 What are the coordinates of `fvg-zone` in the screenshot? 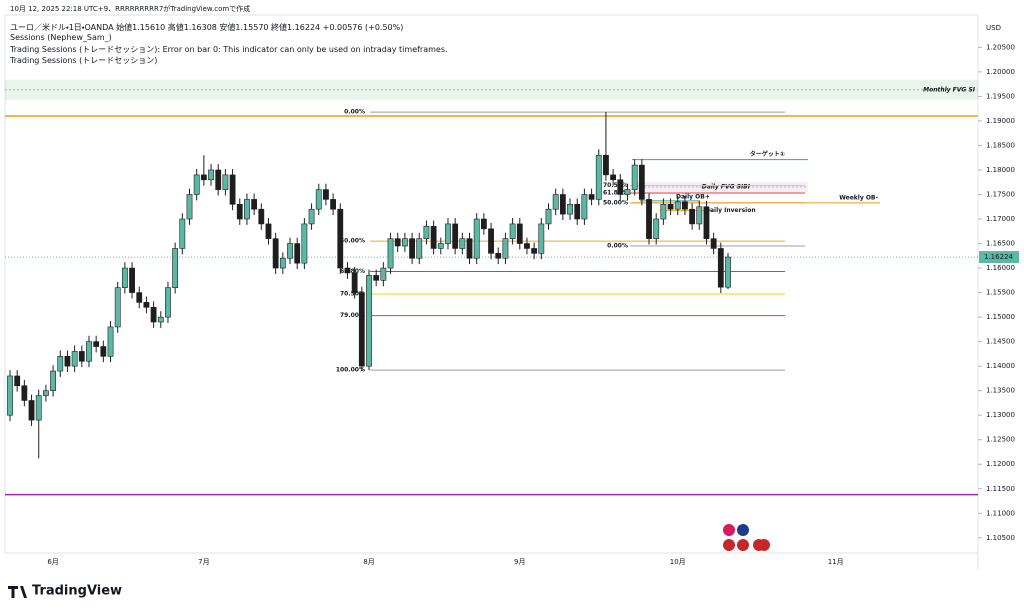 It's located at (491, 89).